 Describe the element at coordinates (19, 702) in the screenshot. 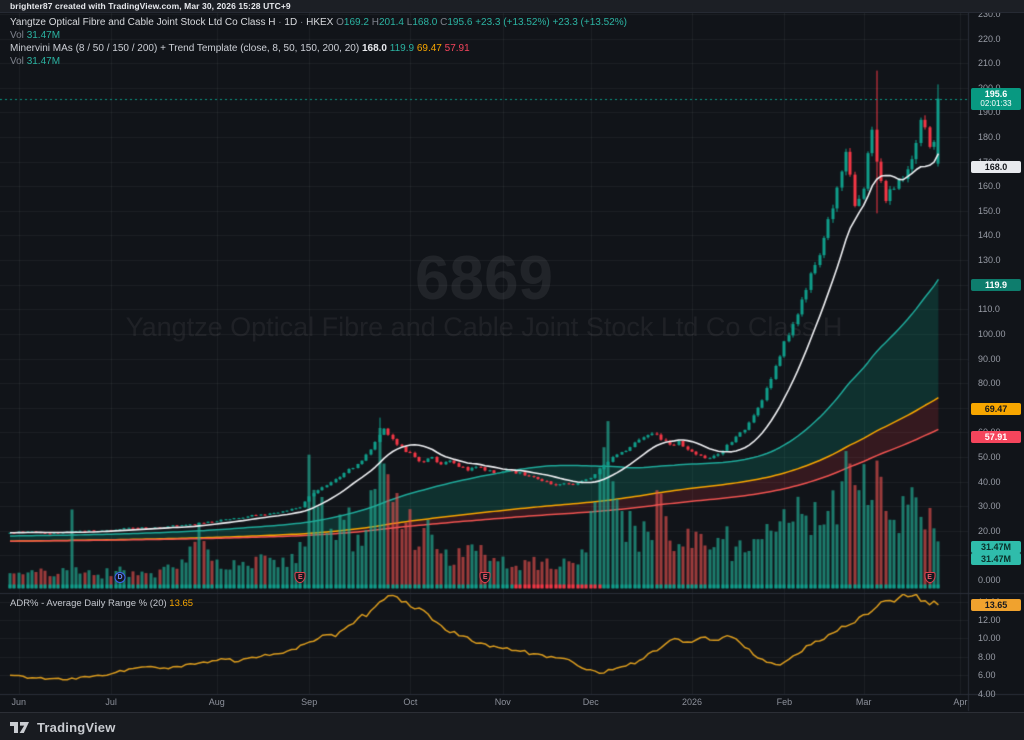

I see `time-axis-label: Jun` at that location.